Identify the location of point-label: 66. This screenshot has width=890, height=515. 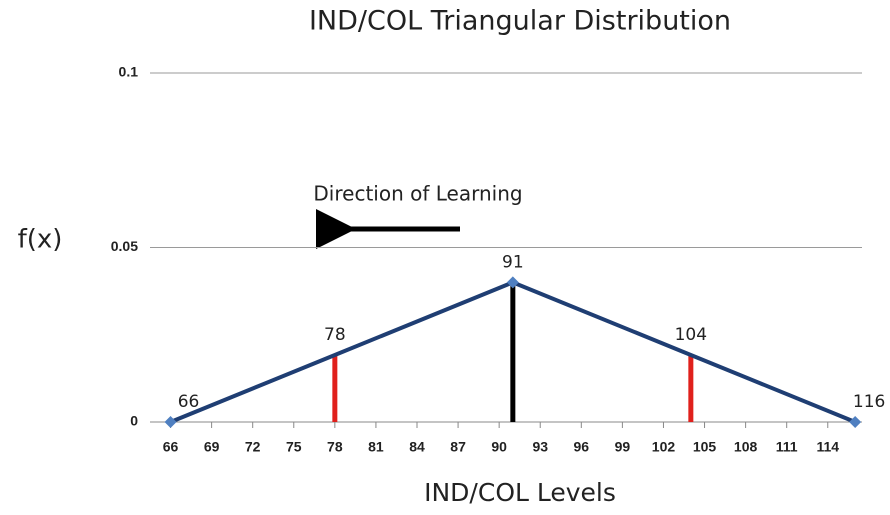
(189, 402).